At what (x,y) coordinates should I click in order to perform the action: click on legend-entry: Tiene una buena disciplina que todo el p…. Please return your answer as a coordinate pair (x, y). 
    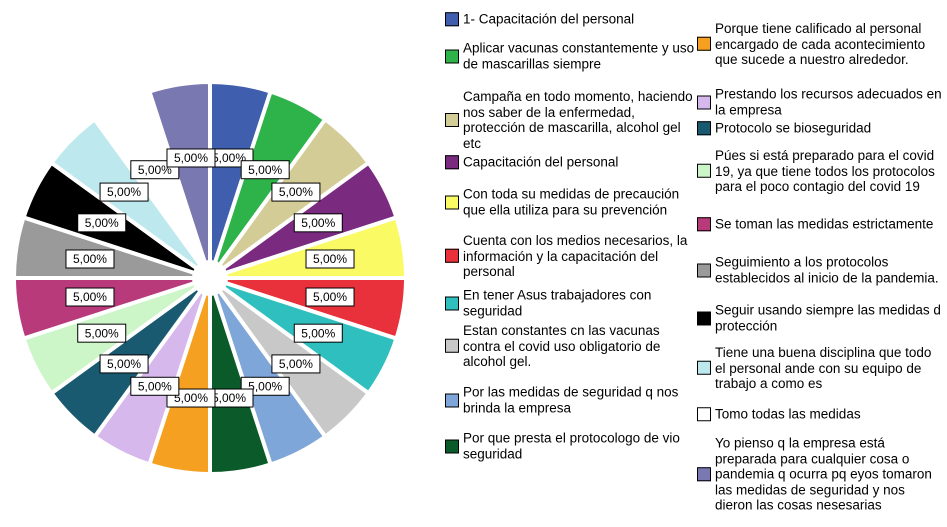
    Looking at the image, I should click on (821, 368).